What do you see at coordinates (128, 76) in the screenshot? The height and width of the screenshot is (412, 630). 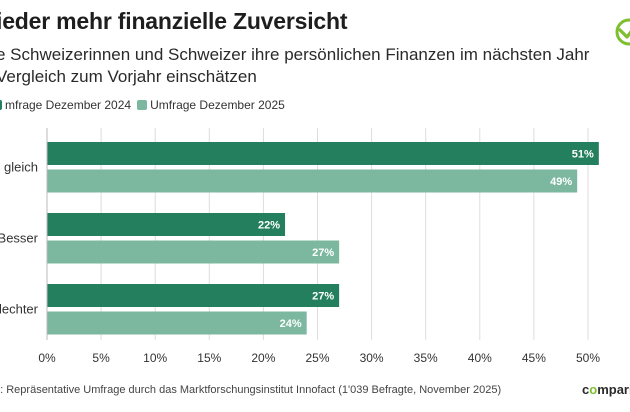 I see `subtitle-line-2: Vergleich zum Vorjahr einschätzen` at bounding box center [128, 76].